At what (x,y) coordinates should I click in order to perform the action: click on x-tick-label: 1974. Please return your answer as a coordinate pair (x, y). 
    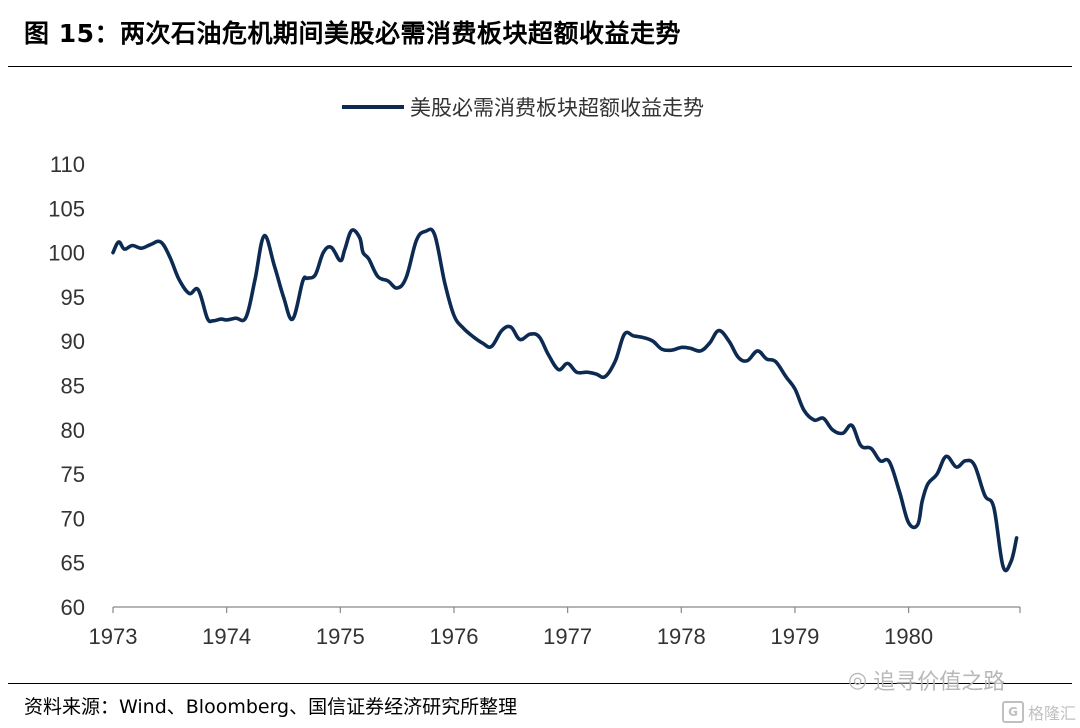
    Looking at the image, I should click on (226, 636).